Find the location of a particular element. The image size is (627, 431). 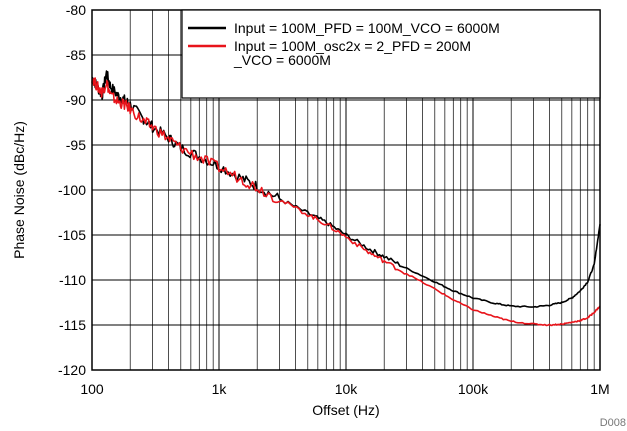

y-tick-label: -110 is located at coordinates (72, 280).